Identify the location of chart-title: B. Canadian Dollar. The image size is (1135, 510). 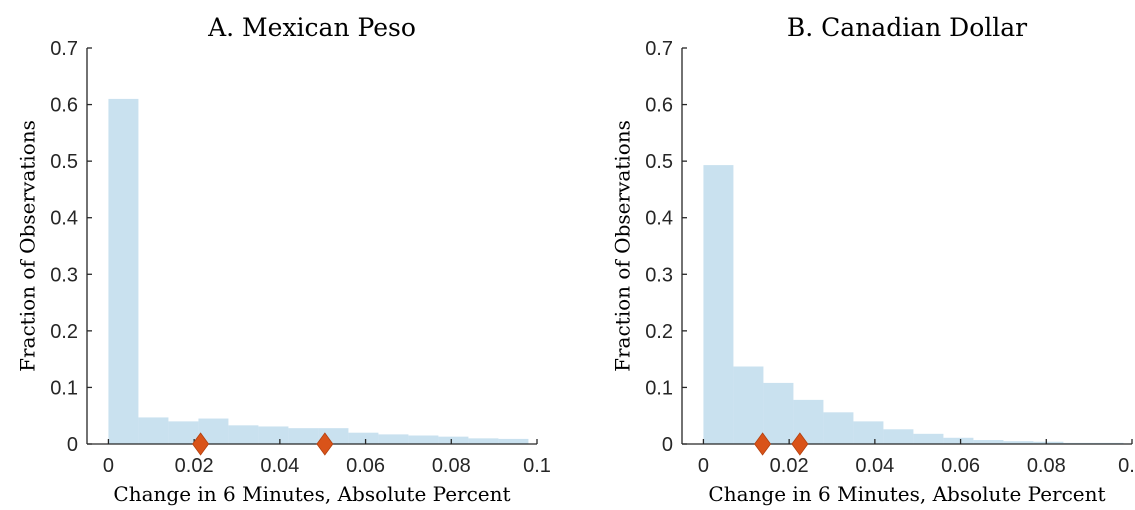
(907, 27).